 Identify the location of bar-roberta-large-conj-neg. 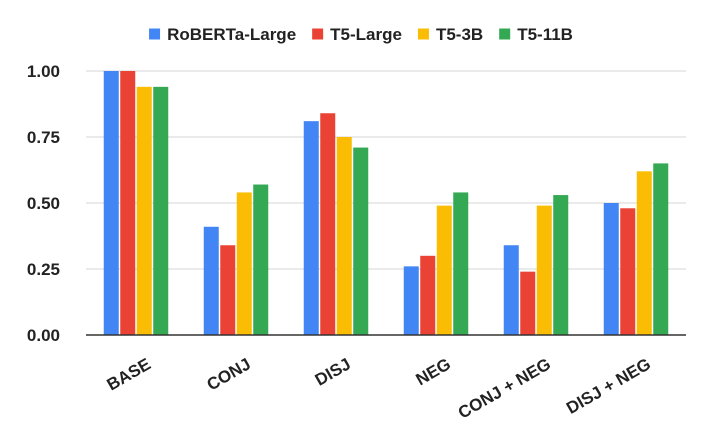
(511, 290).